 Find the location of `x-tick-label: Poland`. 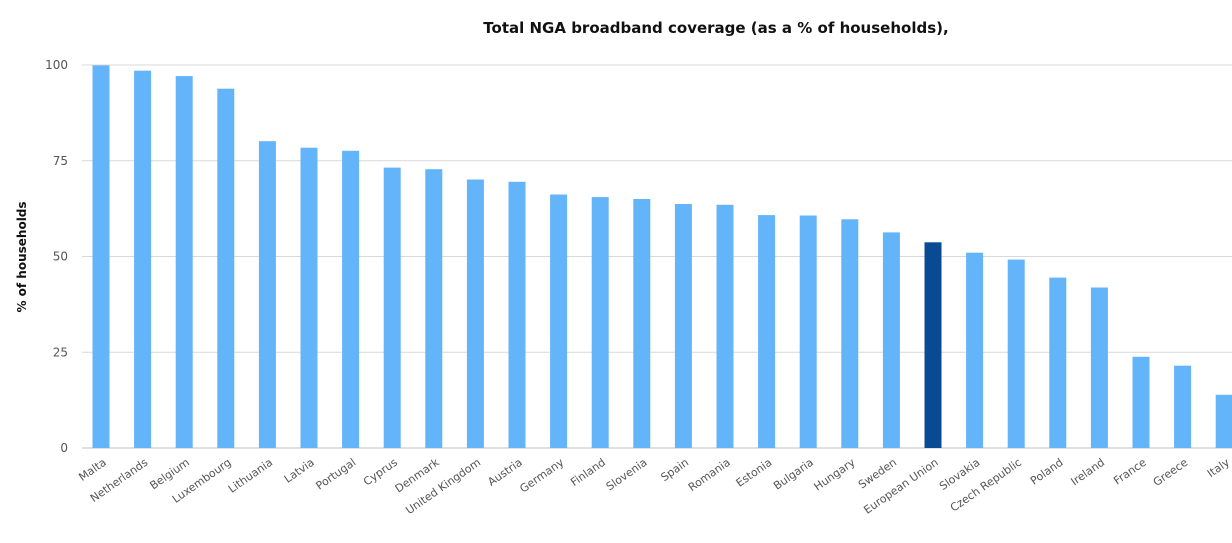

x-tick-label: Poland is located at coordinates (1047, 472).